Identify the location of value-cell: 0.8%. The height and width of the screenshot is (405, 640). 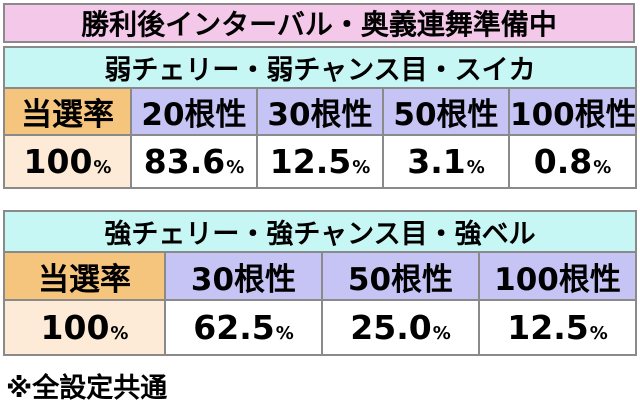
(572, 161).